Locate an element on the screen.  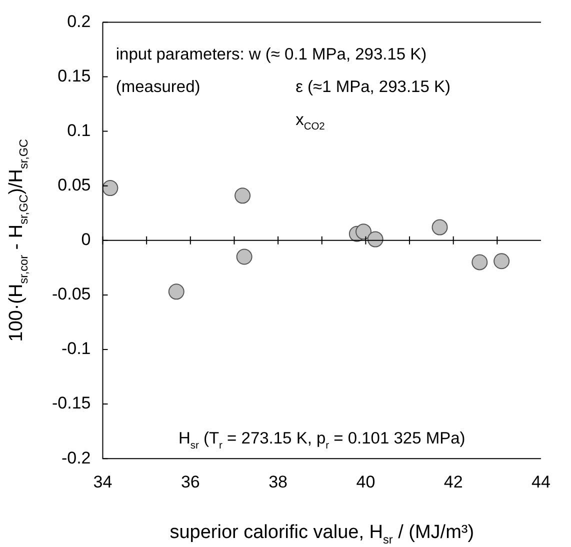
x-tick-label: 44 is located at coordinates (541, 482).